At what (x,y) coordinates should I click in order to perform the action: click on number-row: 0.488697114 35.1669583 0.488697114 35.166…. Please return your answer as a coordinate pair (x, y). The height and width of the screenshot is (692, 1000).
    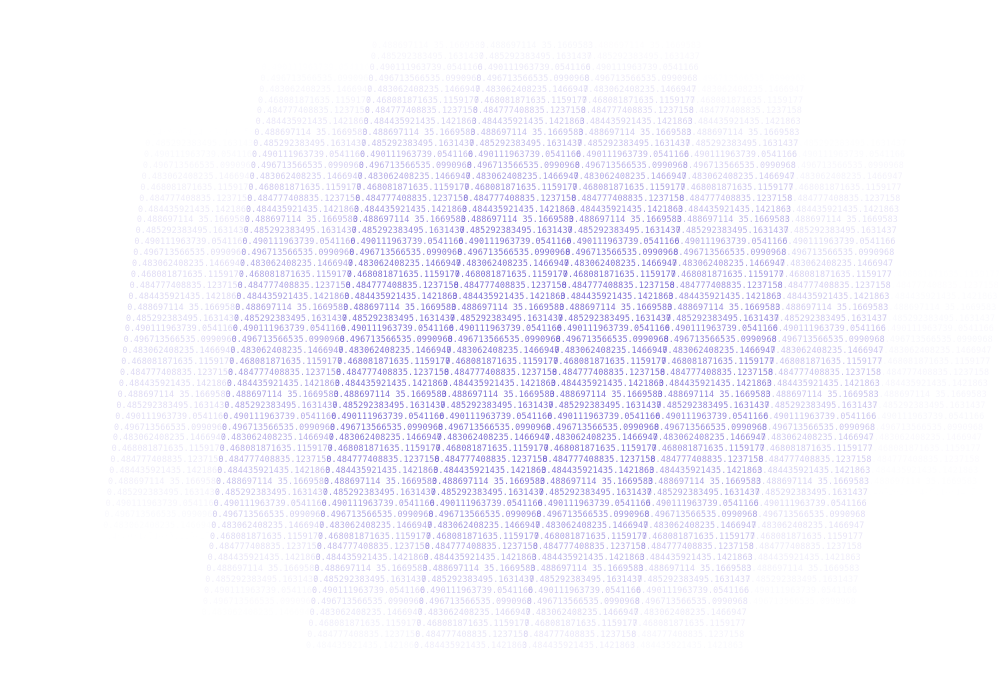
    Looking at the image, I should click on (500, 132).